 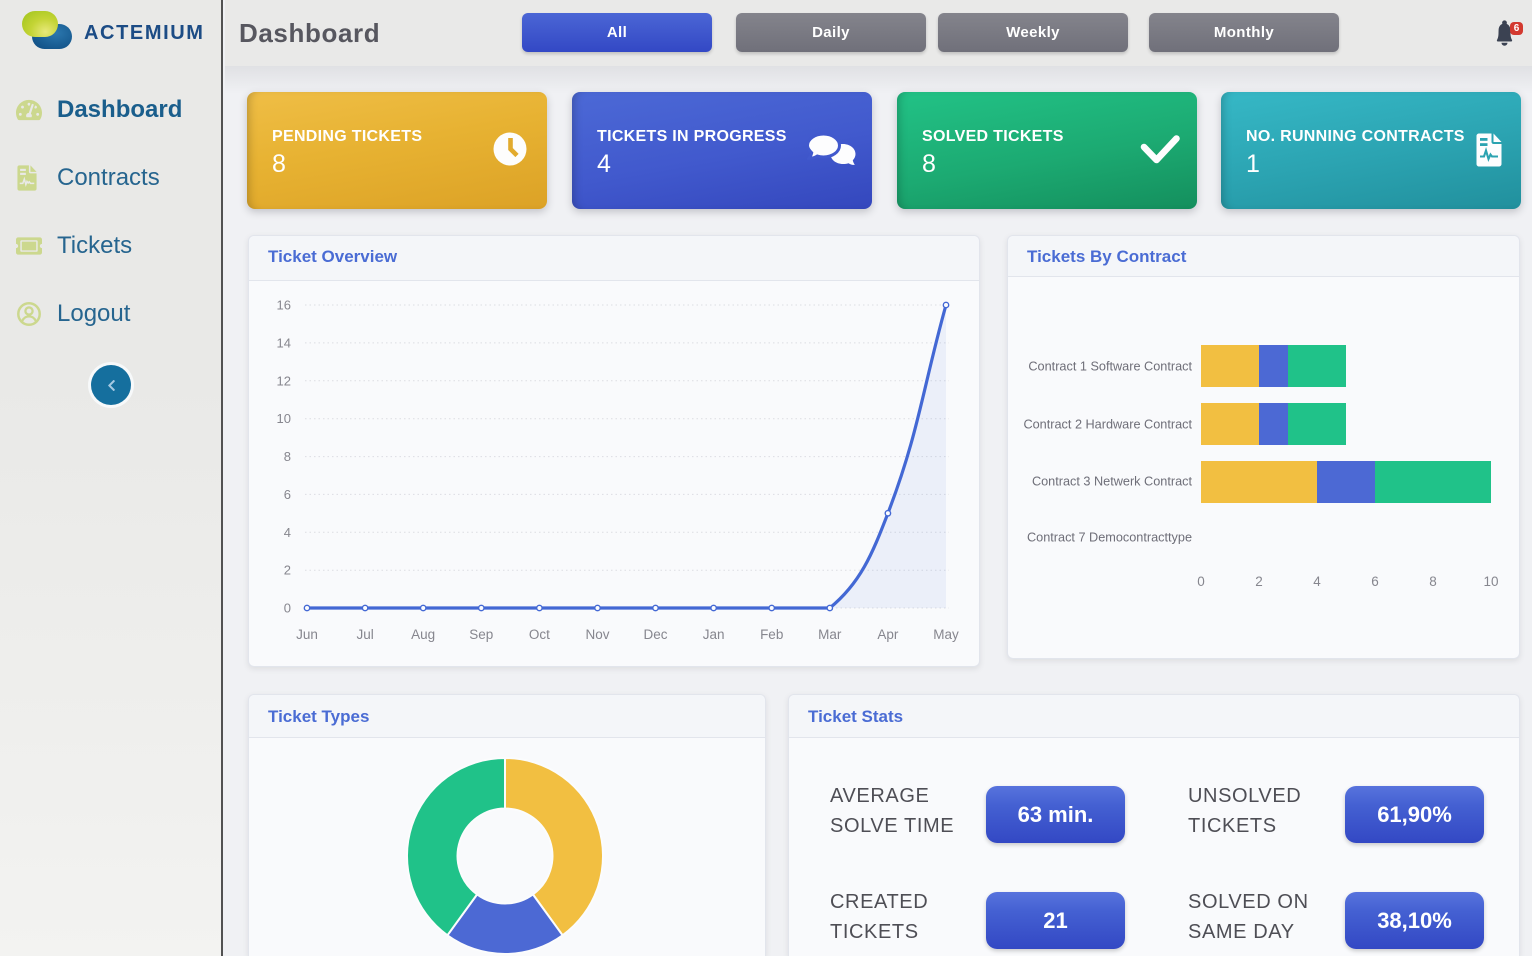 What do you see at coordinates (284, 305) in the screenshot?
I see `svg-text: 16` at bounding box center [284, 305].